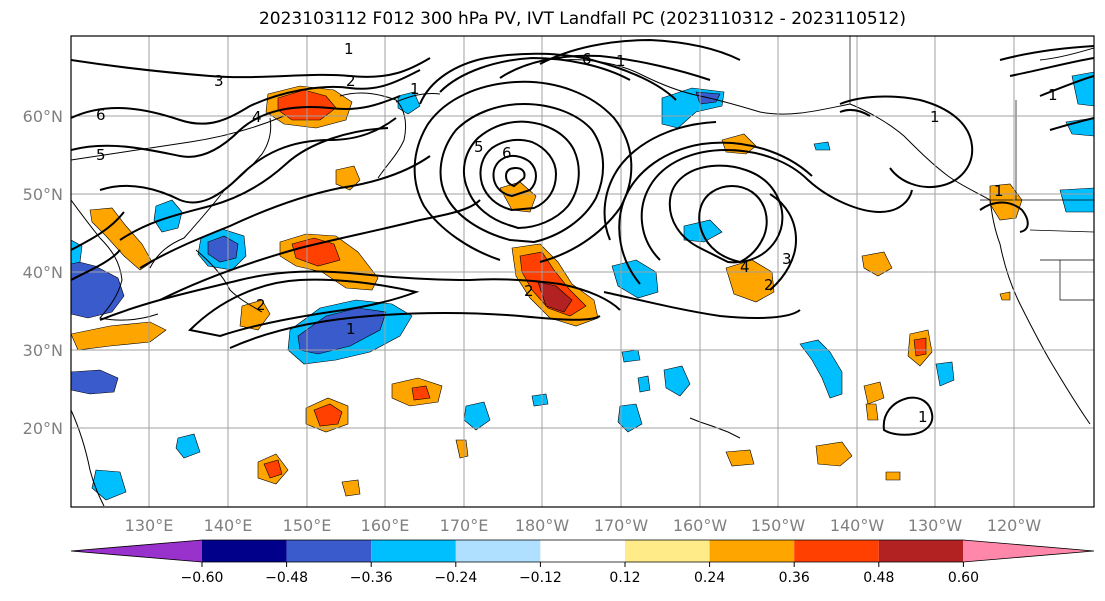  What do you see at coordinates (371, 578) in the screenshot?
I see `colorbar-tick-label: −0.36` at bounding box center [371, 578].